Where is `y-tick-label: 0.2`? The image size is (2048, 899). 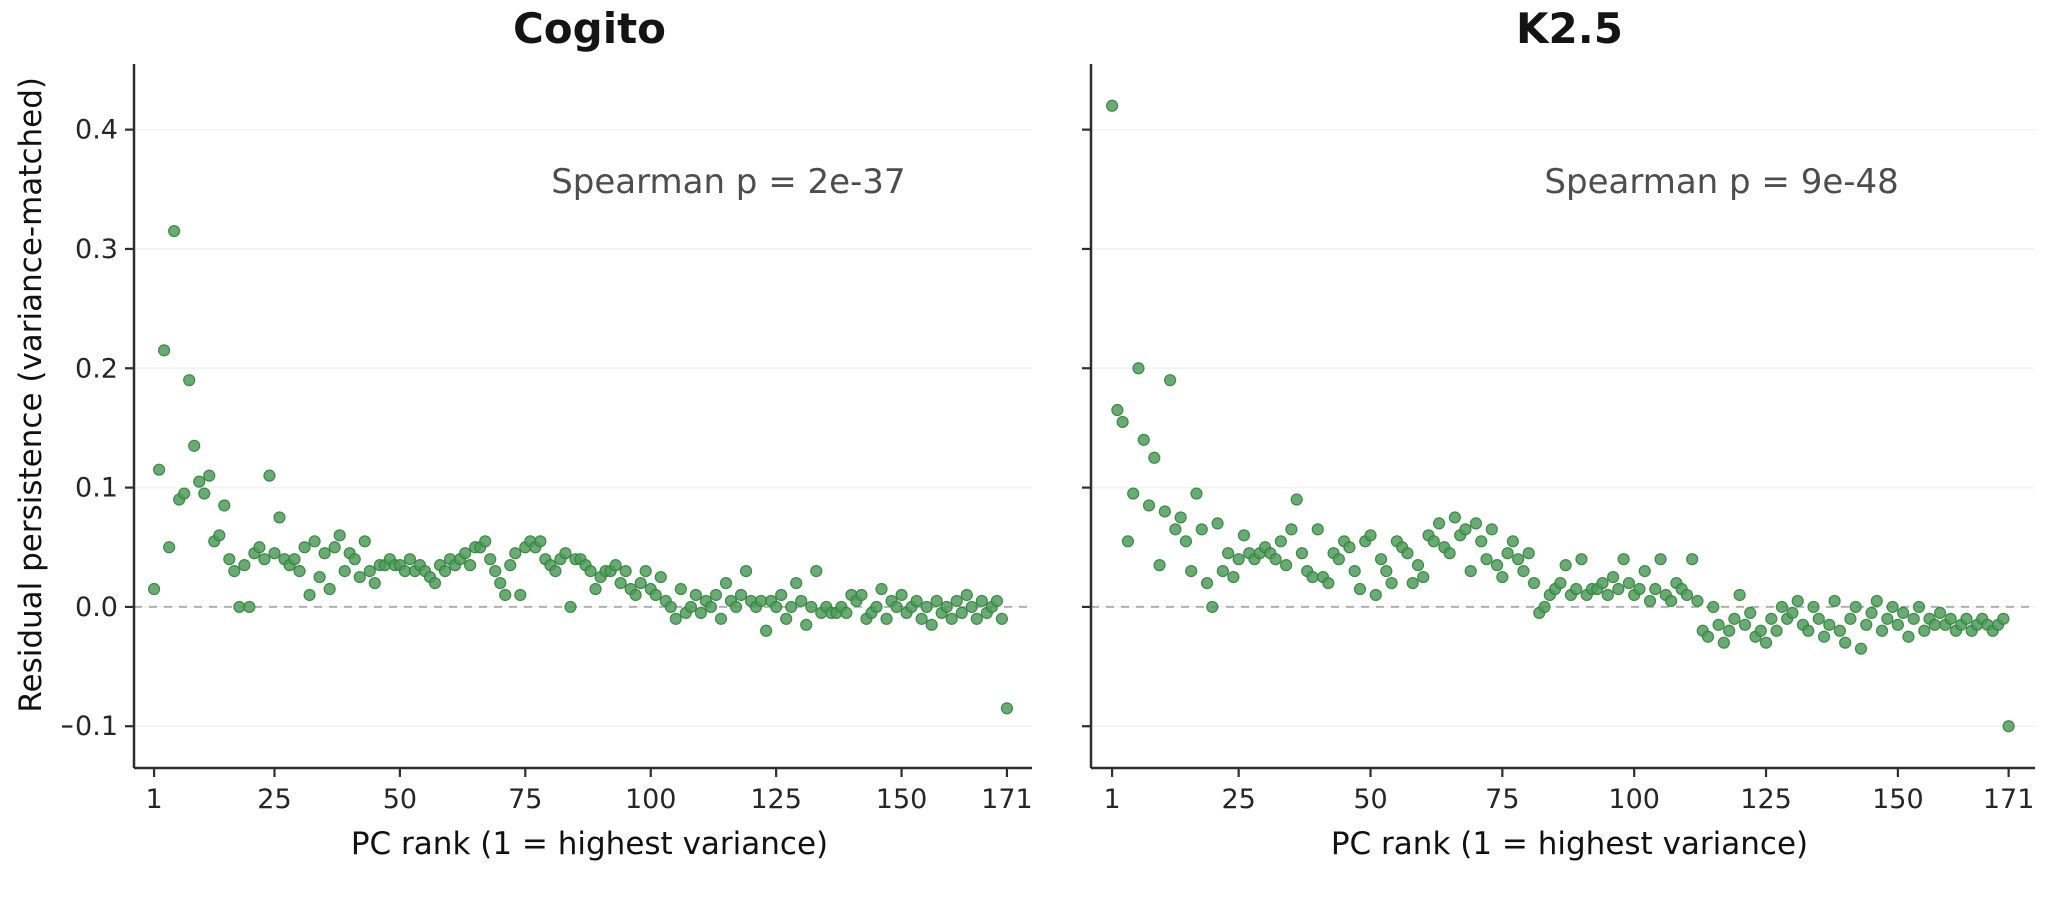
y-tick-label: 0.2 is located at coordinates (96, 368).